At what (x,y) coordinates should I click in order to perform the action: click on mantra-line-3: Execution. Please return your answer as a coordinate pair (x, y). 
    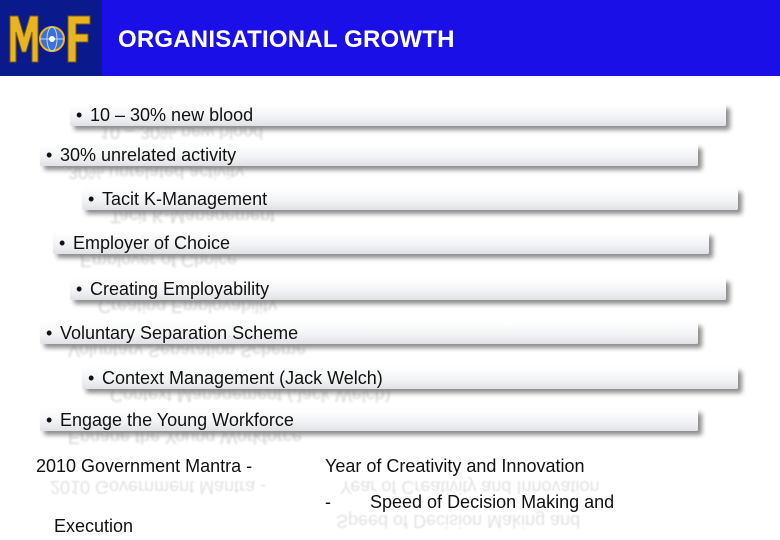
    Looking at the image, I should click on (94, 526).